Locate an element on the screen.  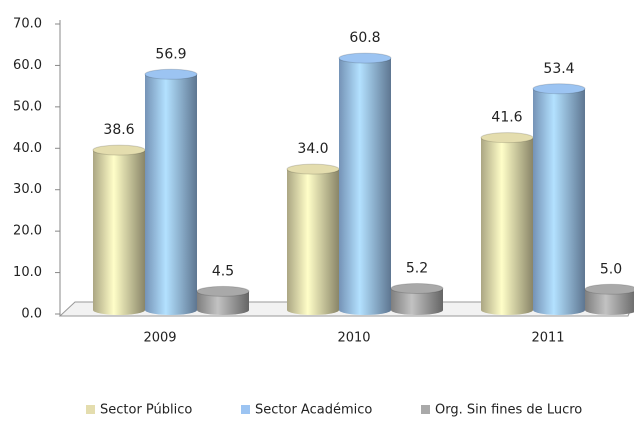
x-tick-label: 2009 is located at coordinates (159, 338).